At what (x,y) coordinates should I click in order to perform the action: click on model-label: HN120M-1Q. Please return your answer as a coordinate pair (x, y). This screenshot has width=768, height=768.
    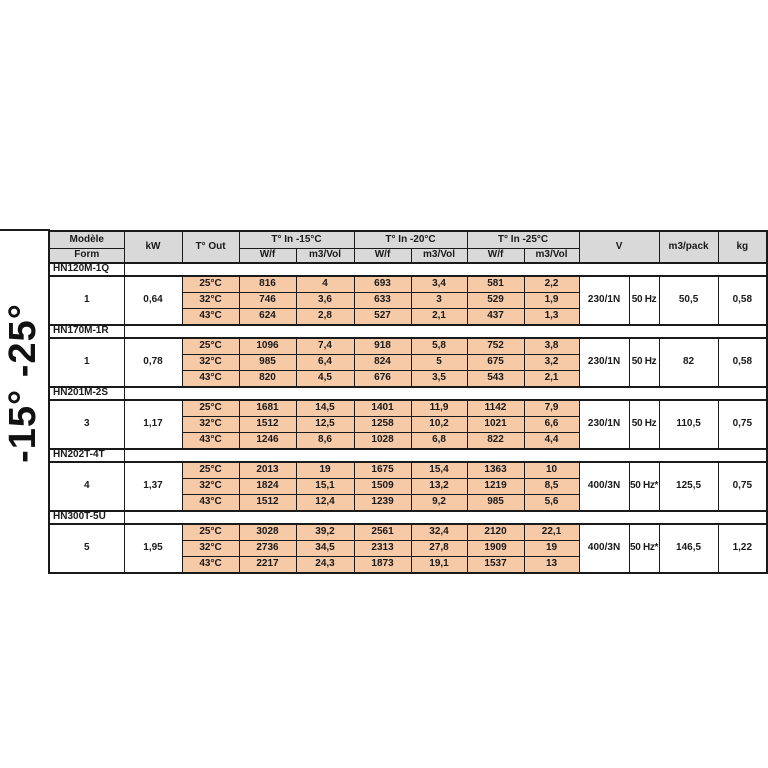
    Looking at the image, I should click on (86, 269).